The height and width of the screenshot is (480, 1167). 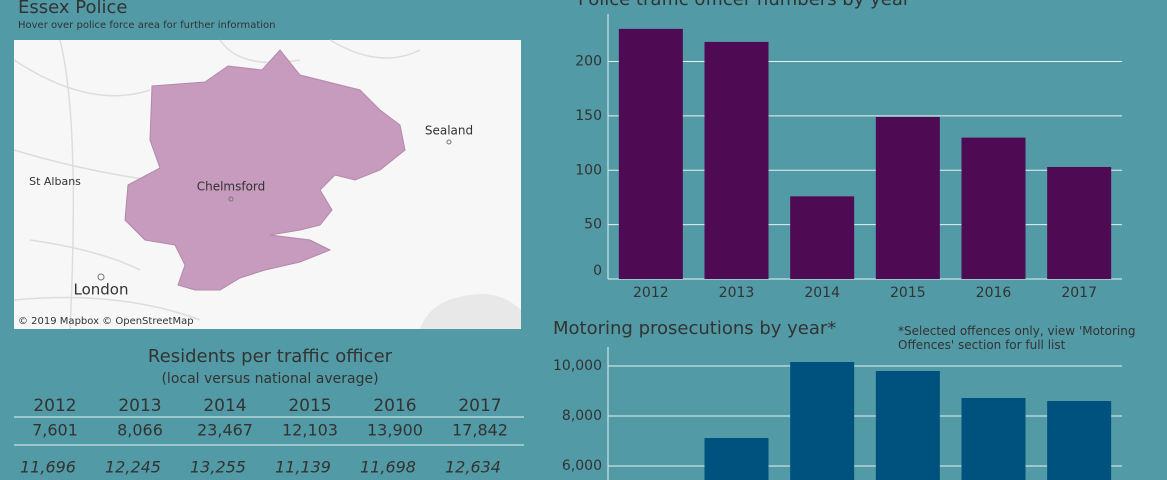 What do you see at coordinates (395, 430) in the screenshot?
I see `table-cell: 13,900` at bounding box center [395, 430].